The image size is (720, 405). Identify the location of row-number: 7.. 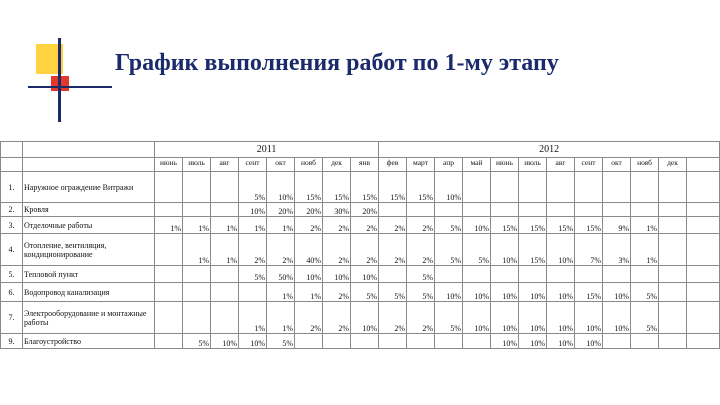
(11, 317).